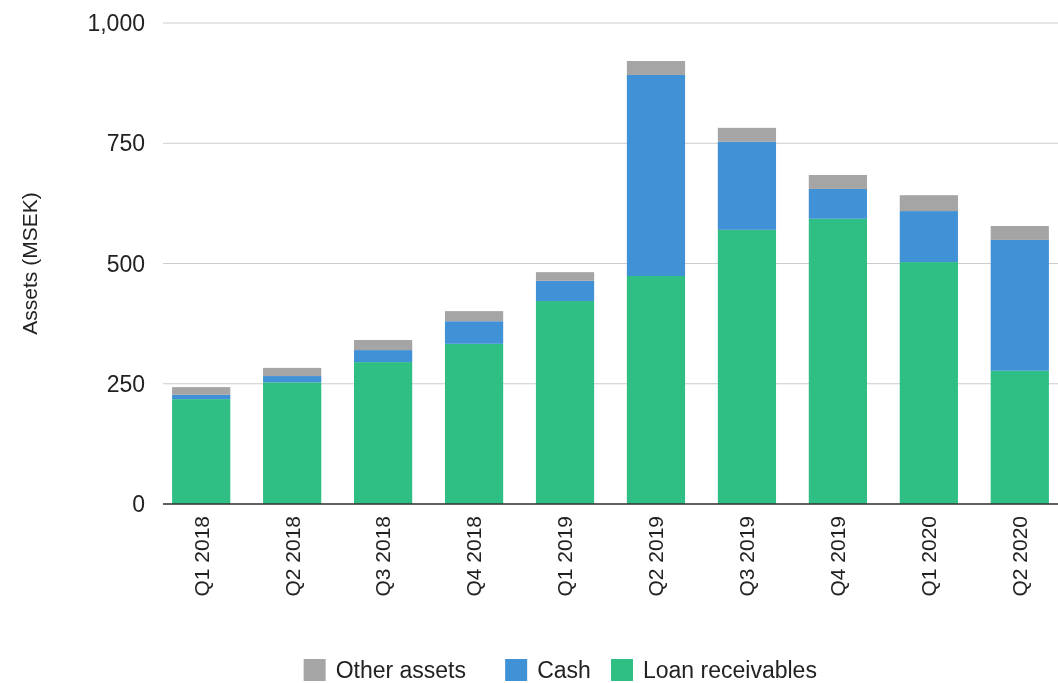  Describe the element at coordinates (138, 504) in the screenshot. I see `y-tick-label: 0` at that location.